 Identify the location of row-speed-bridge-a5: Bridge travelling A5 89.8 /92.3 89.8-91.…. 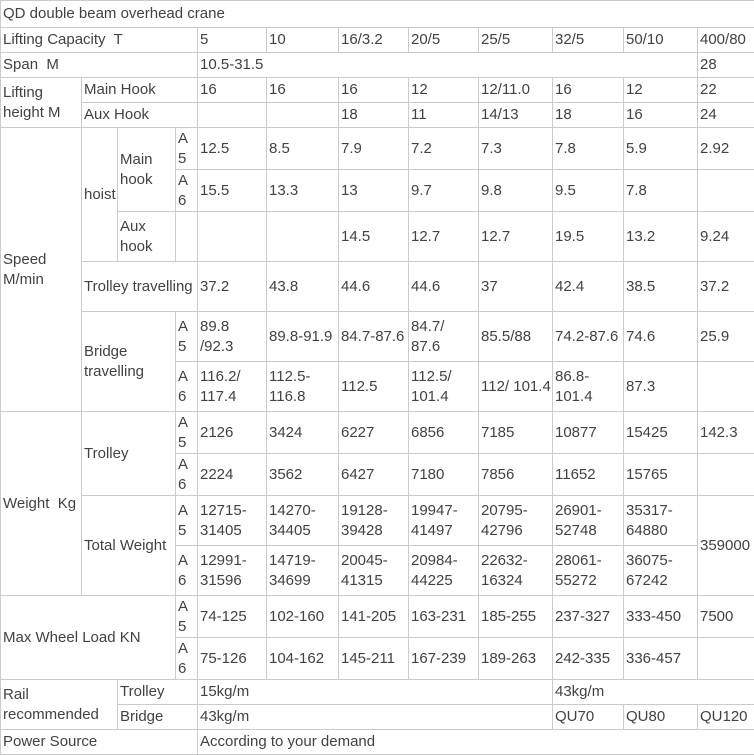
(377, 337).